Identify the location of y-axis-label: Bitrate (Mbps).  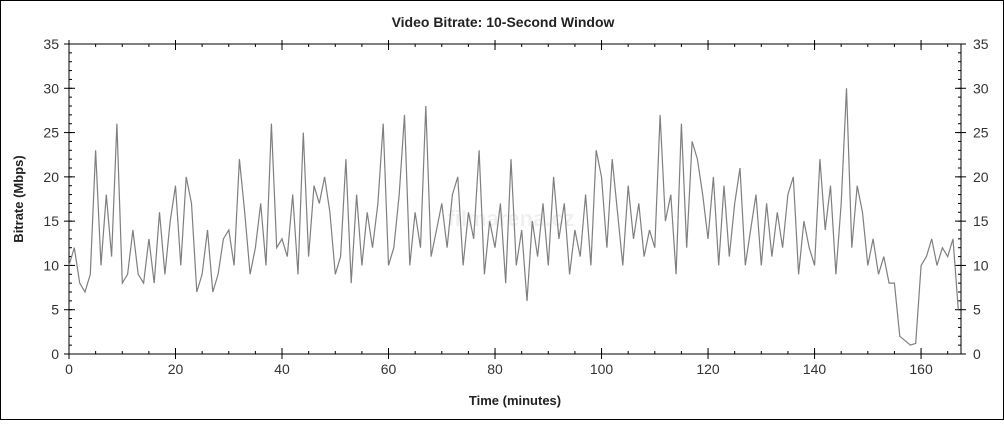
(18, 198).